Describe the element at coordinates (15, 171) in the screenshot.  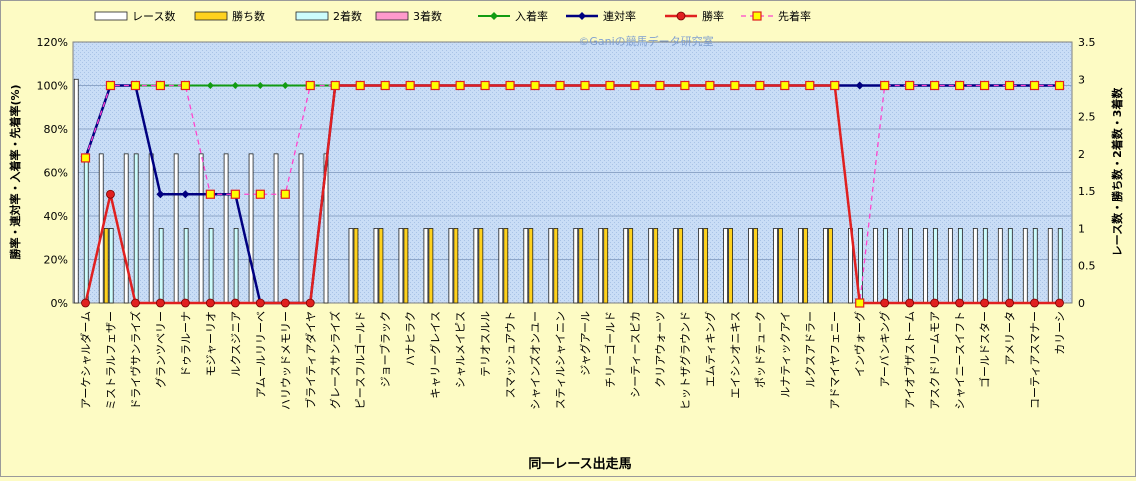
I see `y-axis-left-title: 勝率・連対率・入着率・先着率(%)` at that location.